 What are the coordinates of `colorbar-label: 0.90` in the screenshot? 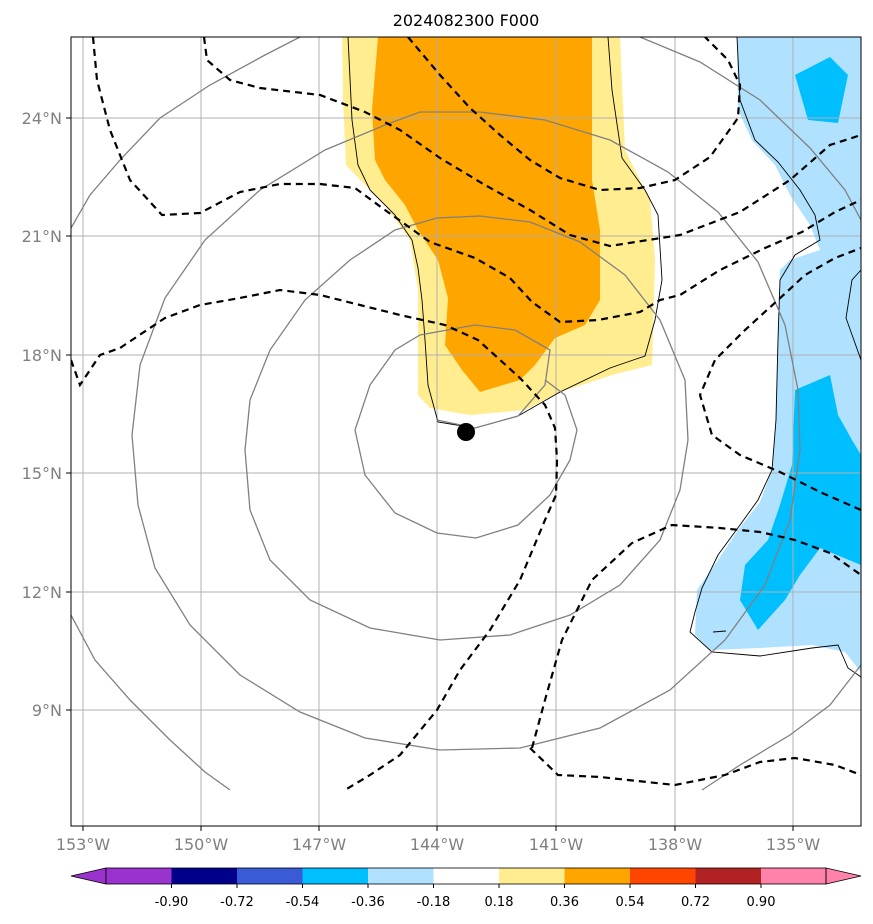 It's located at (761, 902).